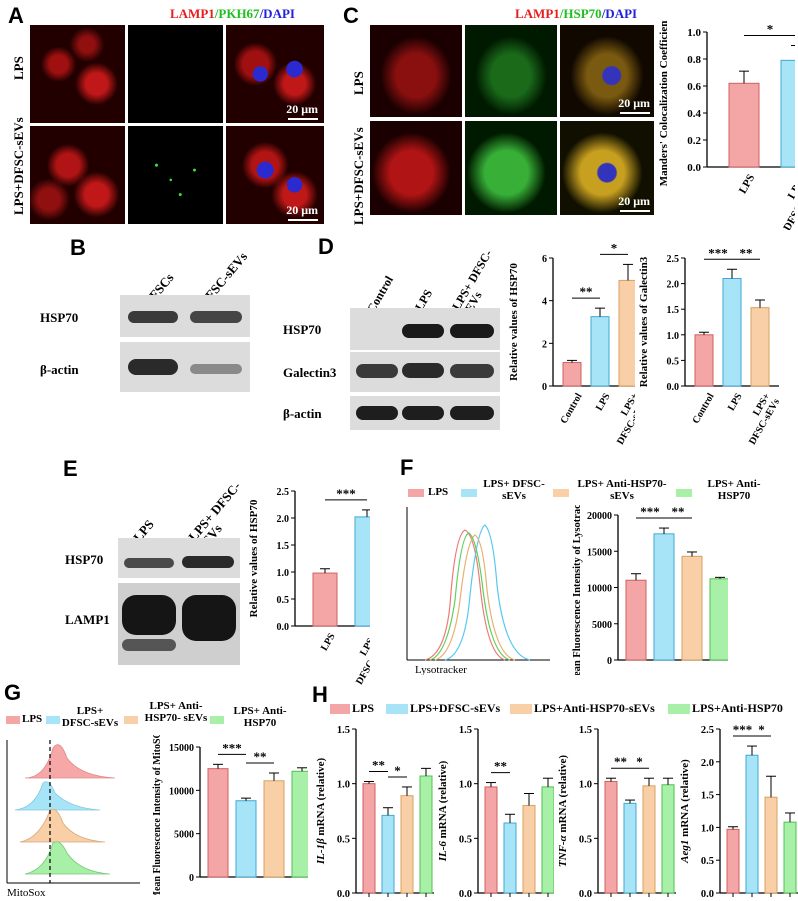  I want to click on panel-letter-h: H, so click(320, 694).